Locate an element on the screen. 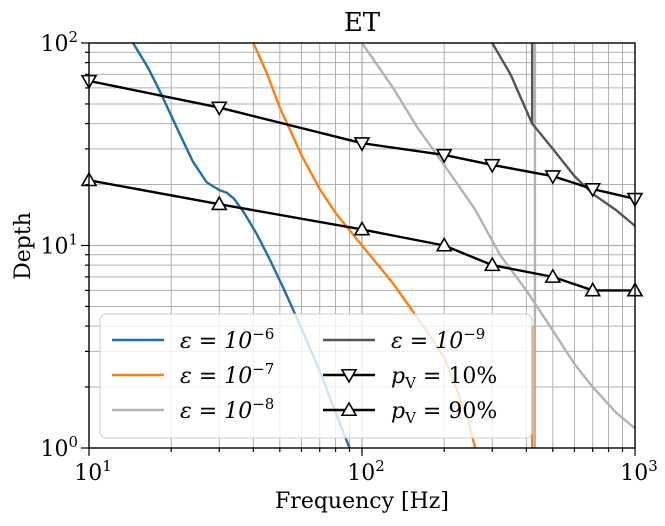 The width and height of the screenshot is (665, 526). y-tick-label: 10² is located at coordinates (59, 42).